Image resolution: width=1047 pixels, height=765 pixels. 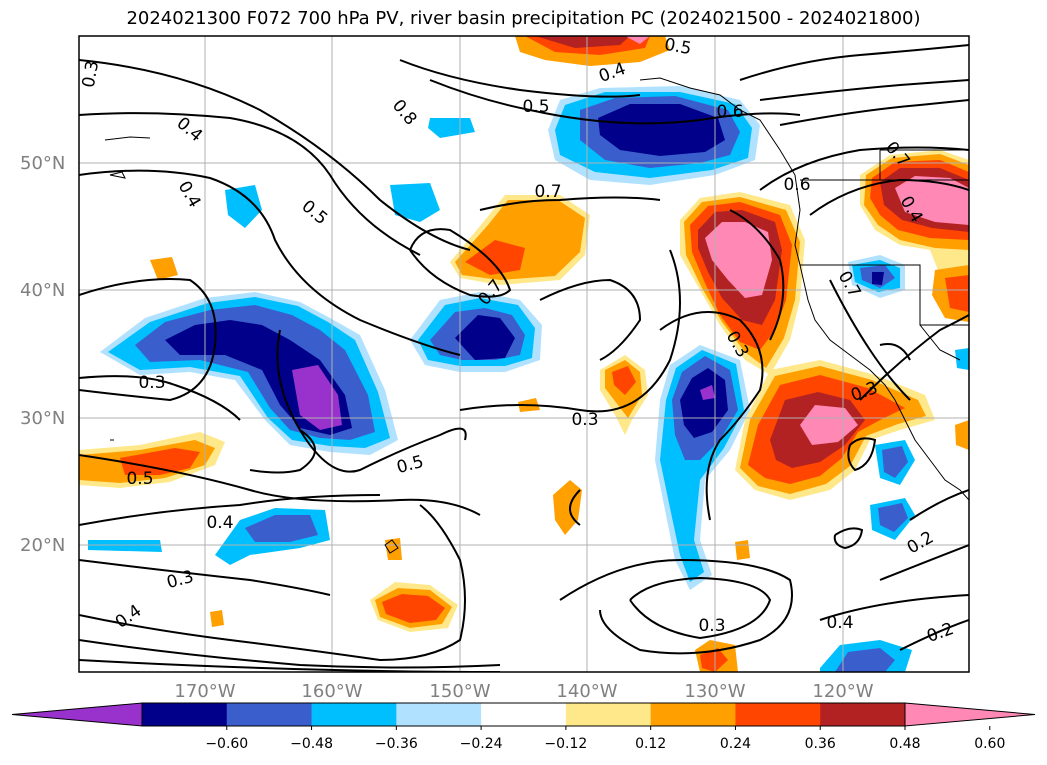 What do you see at coordinates (226, 744) in the screenshot?
I see `colorbar-tick-label: −0.60` at bounding box center [226, 744].